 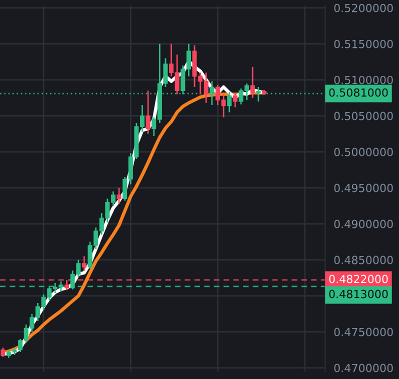 I want to click on ref-line-label: 0.4813000, so click(x=358, y=294).